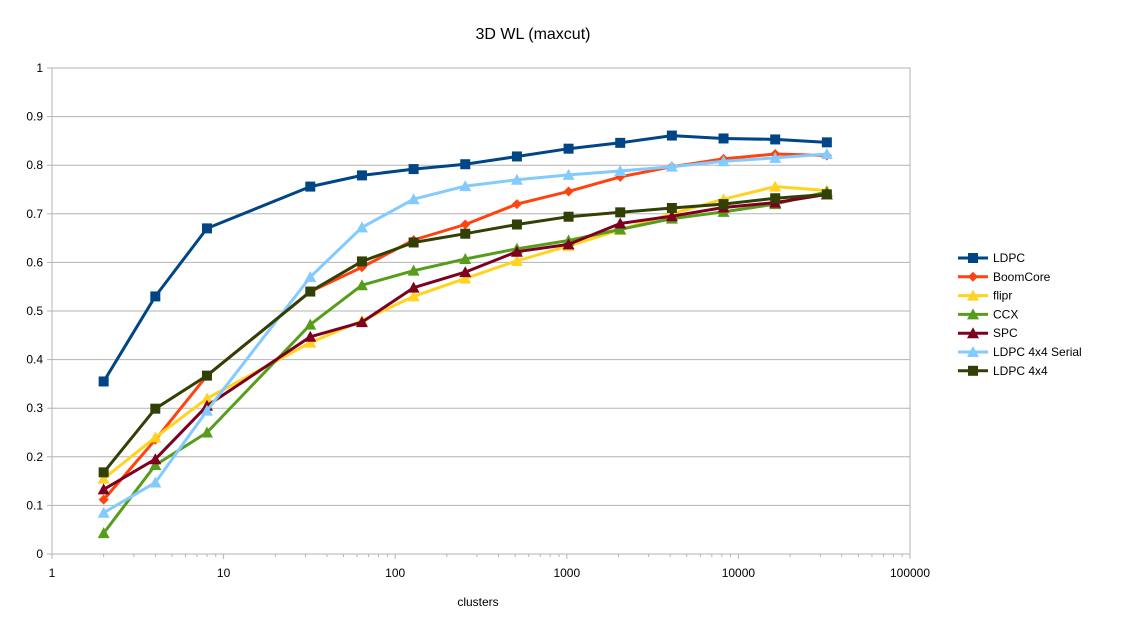 The height and width of the screenshot is (628, 1136). Describe the element at coordinates (34, 505) in the screenshot. I see `y-tick-label: 0.1` at that location.